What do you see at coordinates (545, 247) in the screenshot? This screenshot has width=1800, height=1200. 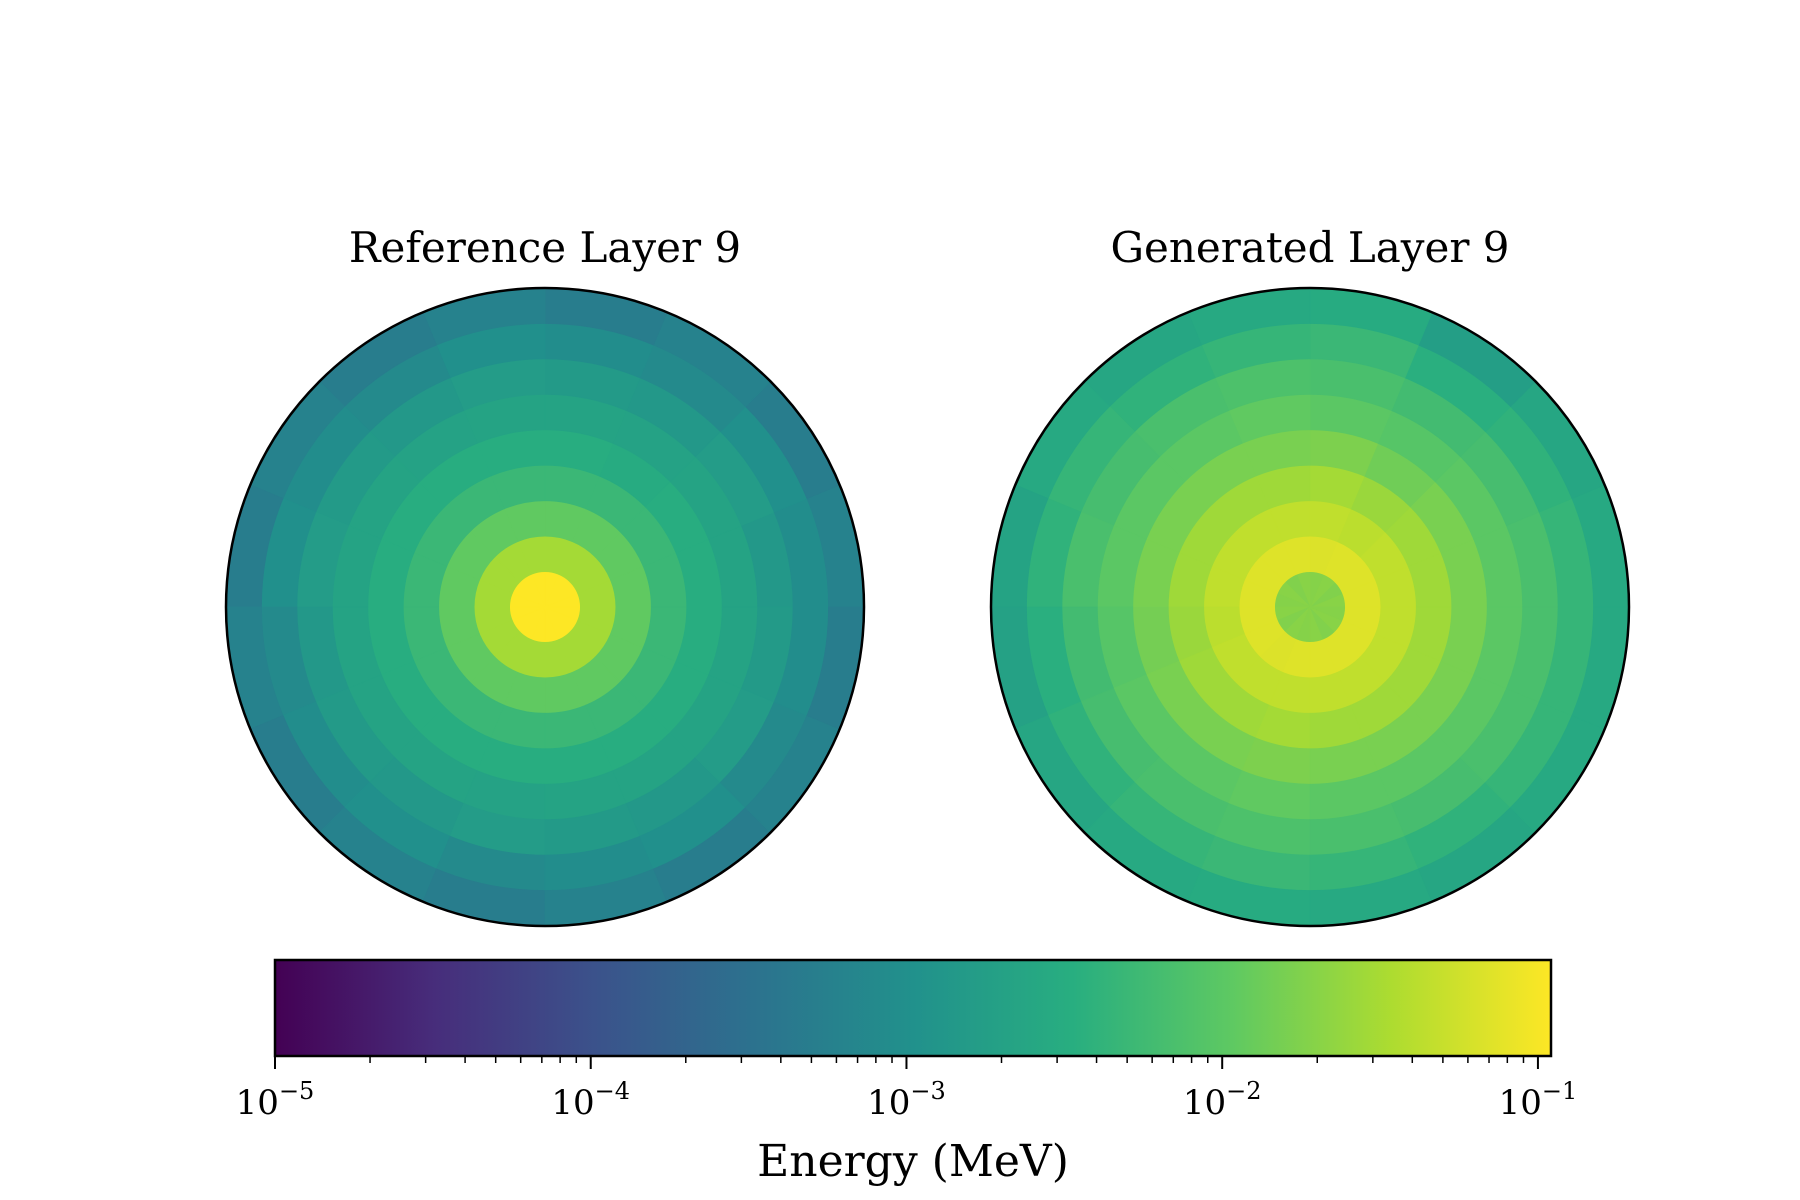 I see `panel-title-reference: Reference Layer 9` at bounding box center [545, 247].